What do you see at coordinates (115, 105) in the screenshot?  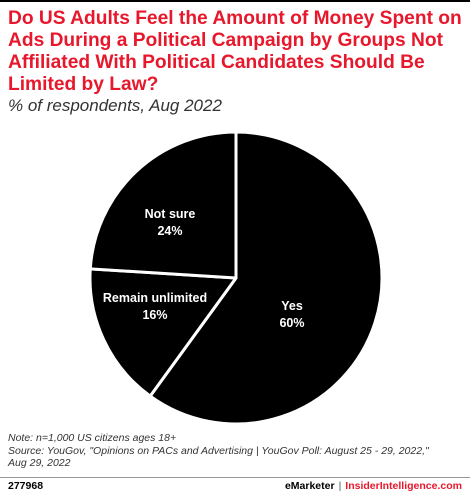 I see `chart-subtitle: % of respondents, Aug 2022` at bounding box center [115, 105].